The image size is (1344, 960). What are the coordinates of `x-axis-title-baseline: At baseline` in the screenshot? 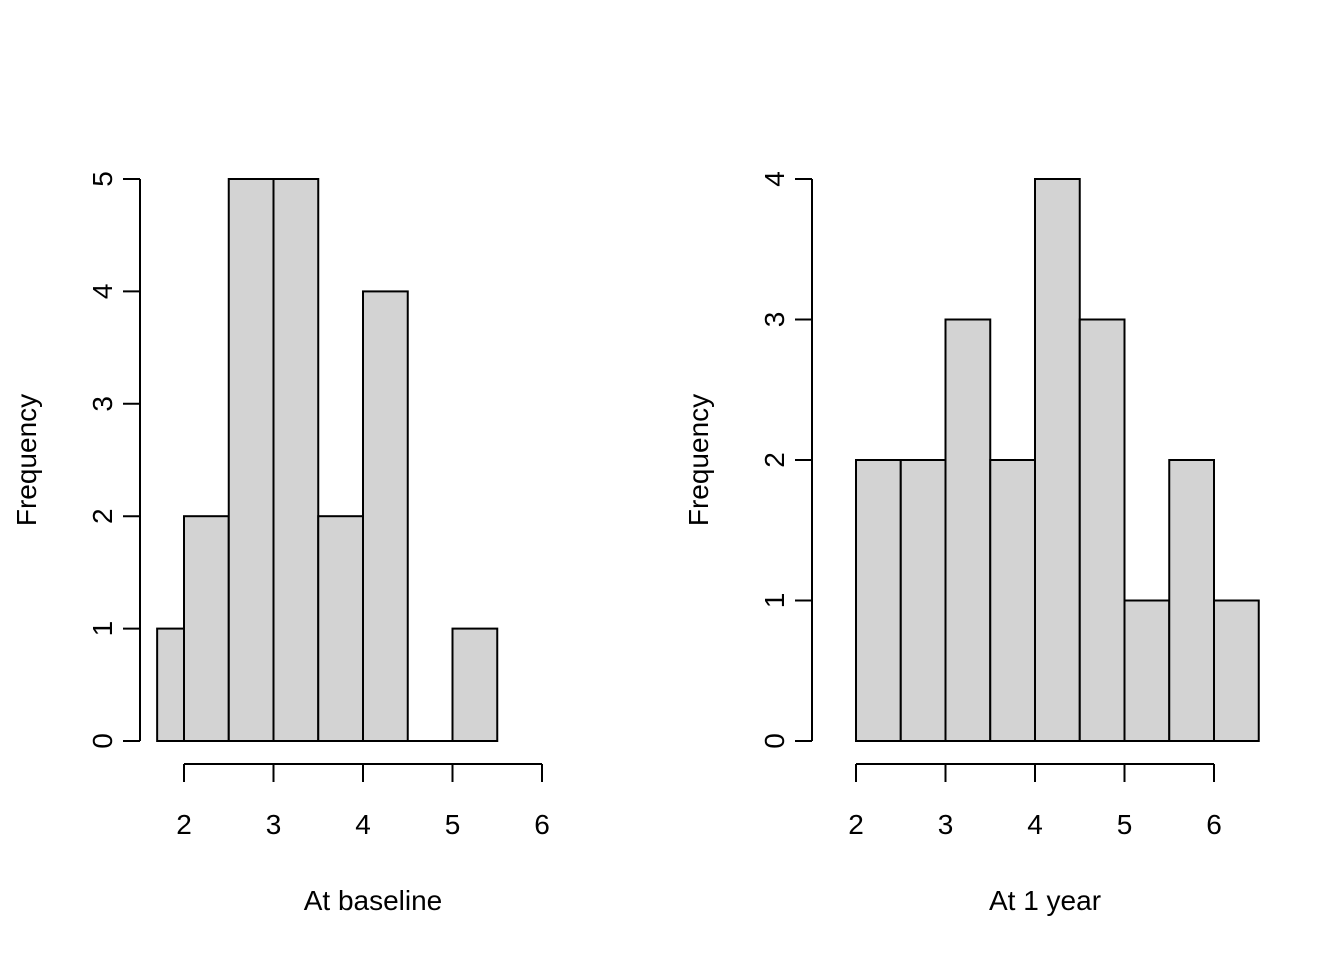 It's located at (373, 900).